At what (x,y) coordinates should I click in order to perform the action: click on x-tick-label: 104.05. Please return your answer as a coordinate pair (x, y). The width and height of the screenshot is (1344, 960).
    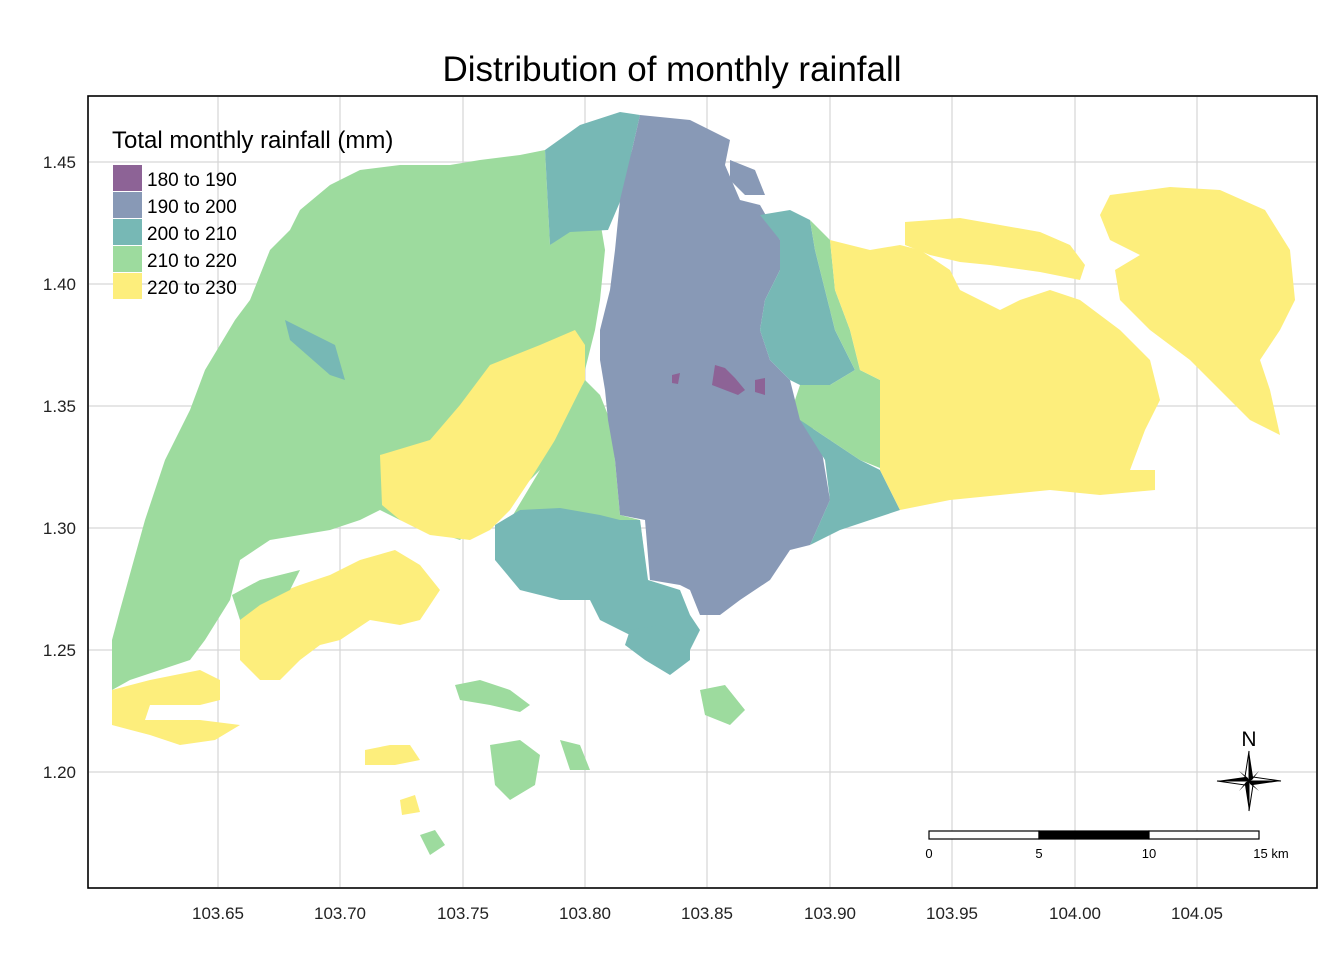
    Looking at the image, I should click on (1197, 913).